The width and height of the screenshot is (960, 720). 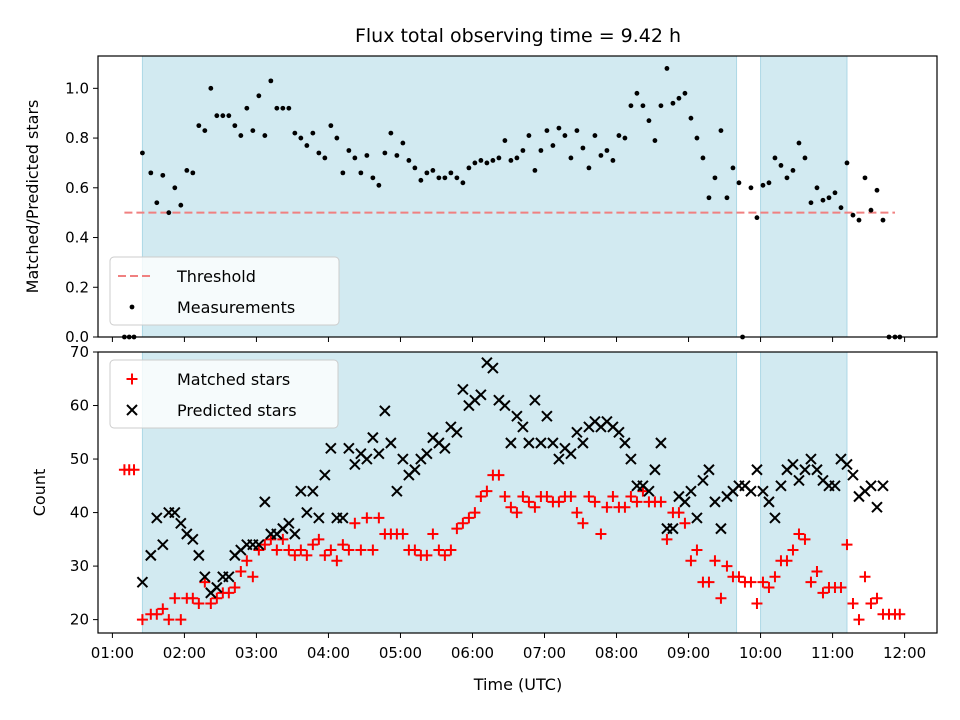 I want to click on legend-predicted-handle, so click(x=132, y=410).